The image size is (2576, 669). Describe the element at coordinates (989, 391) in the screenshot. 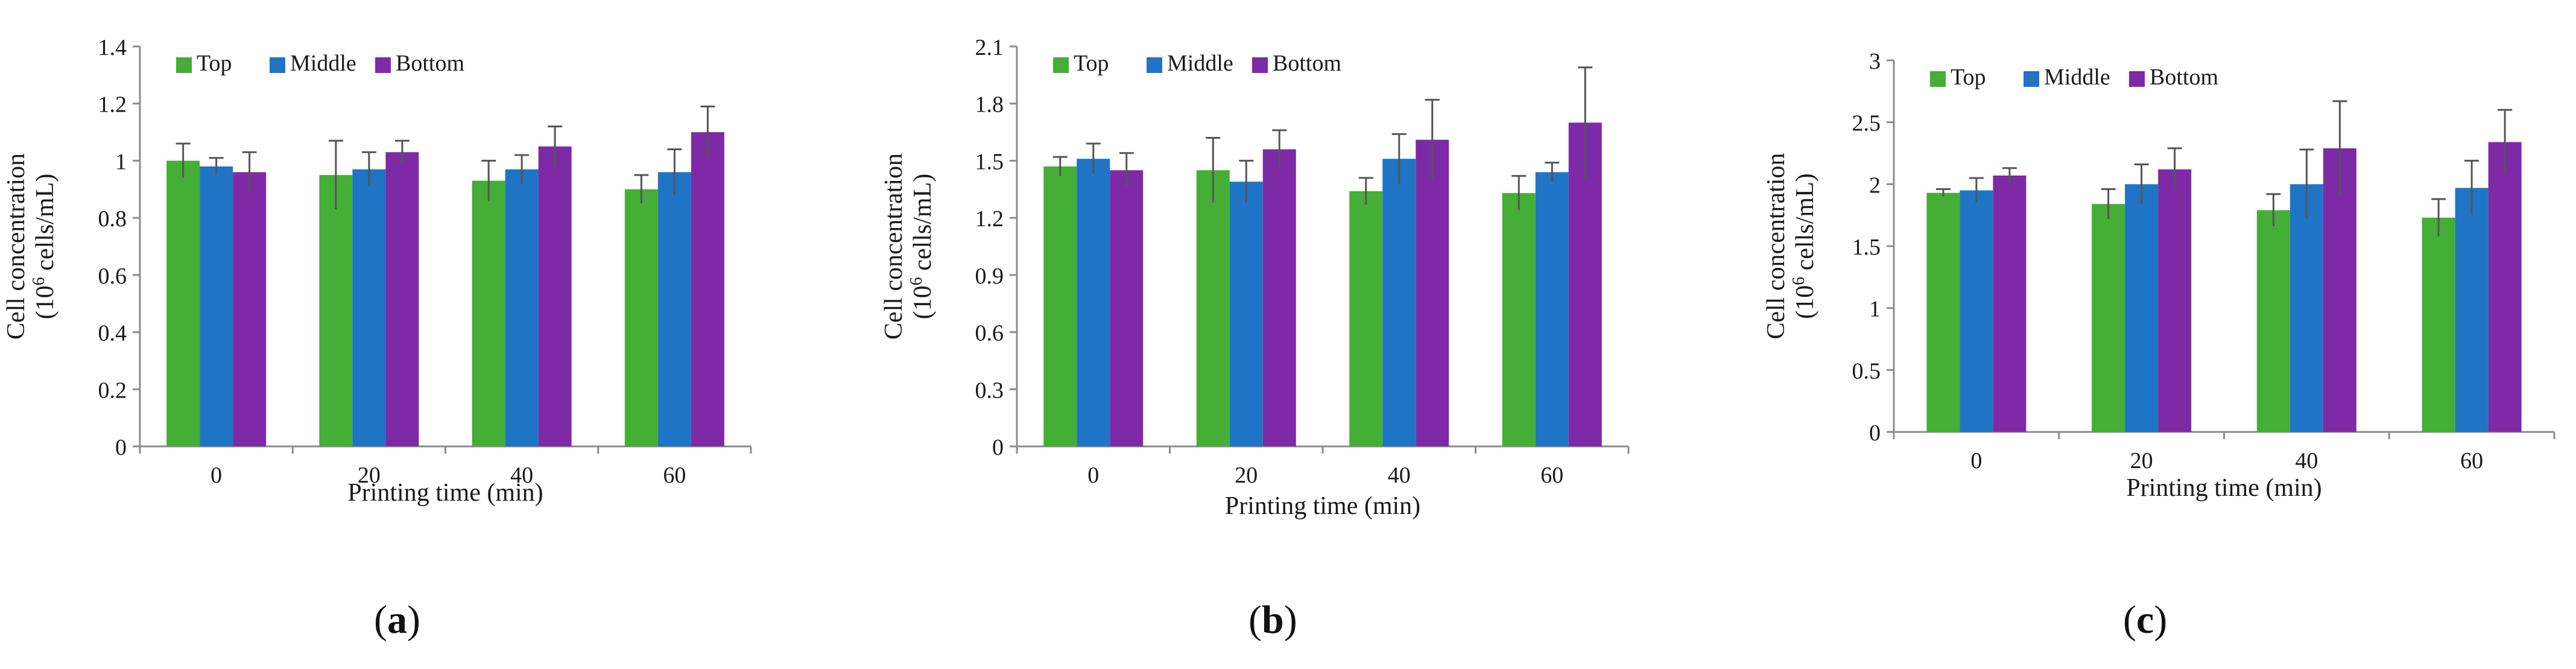

I see `y-tick-label: 0.3` at that location.